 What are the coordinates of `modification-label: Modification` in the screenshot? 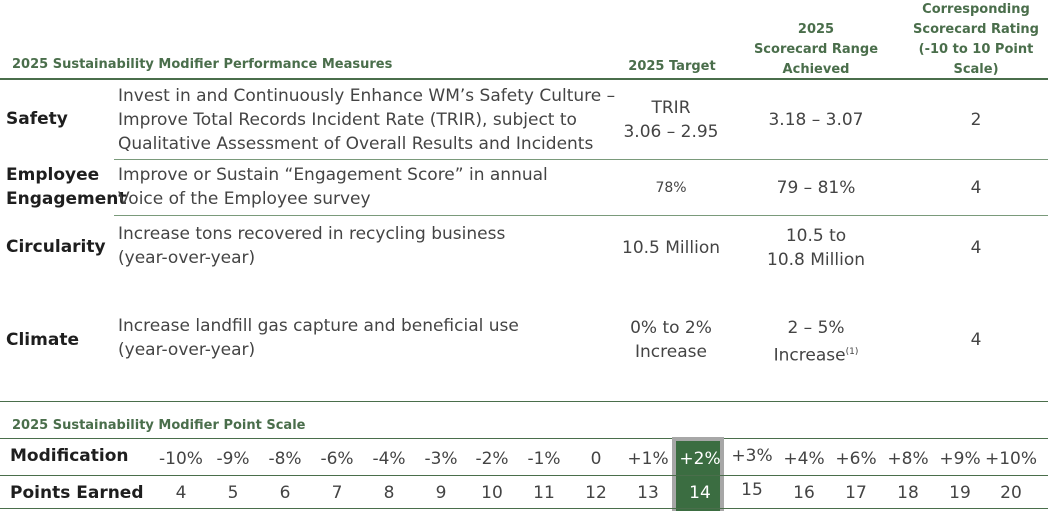 It's located at (69, 456).